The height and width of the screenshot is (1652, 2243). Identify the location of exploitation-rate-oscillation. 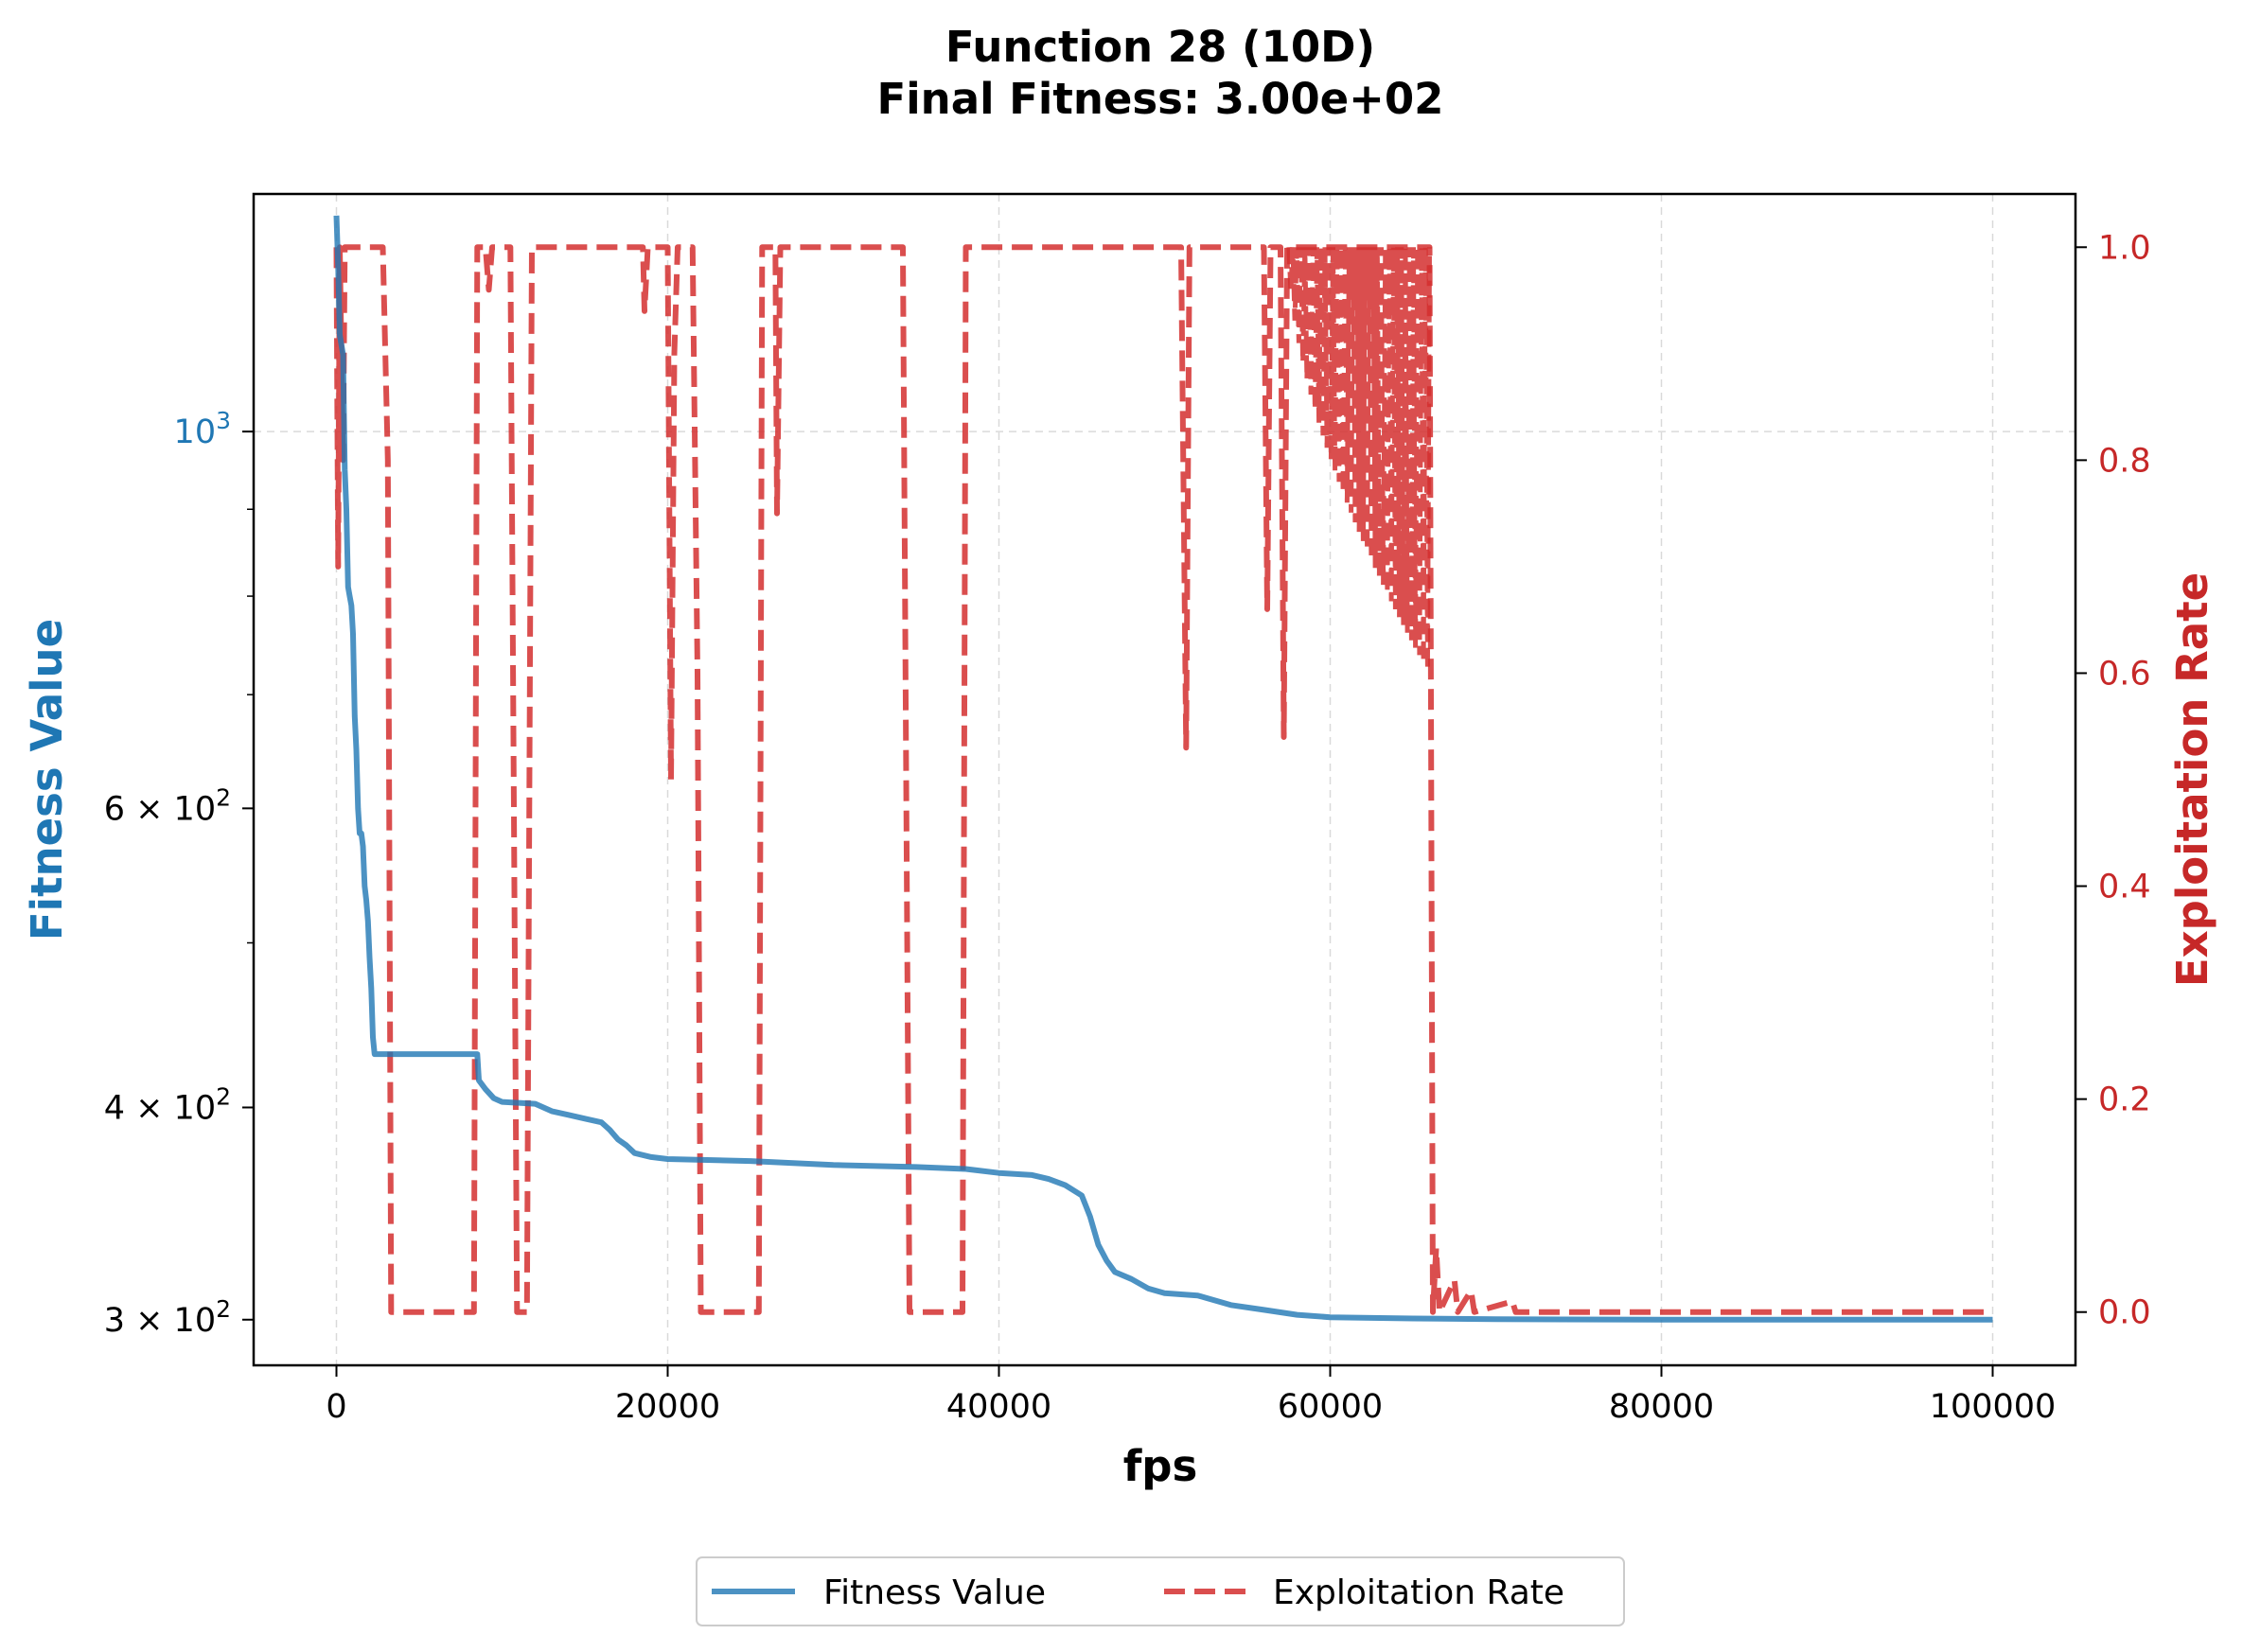
(1359, 458).